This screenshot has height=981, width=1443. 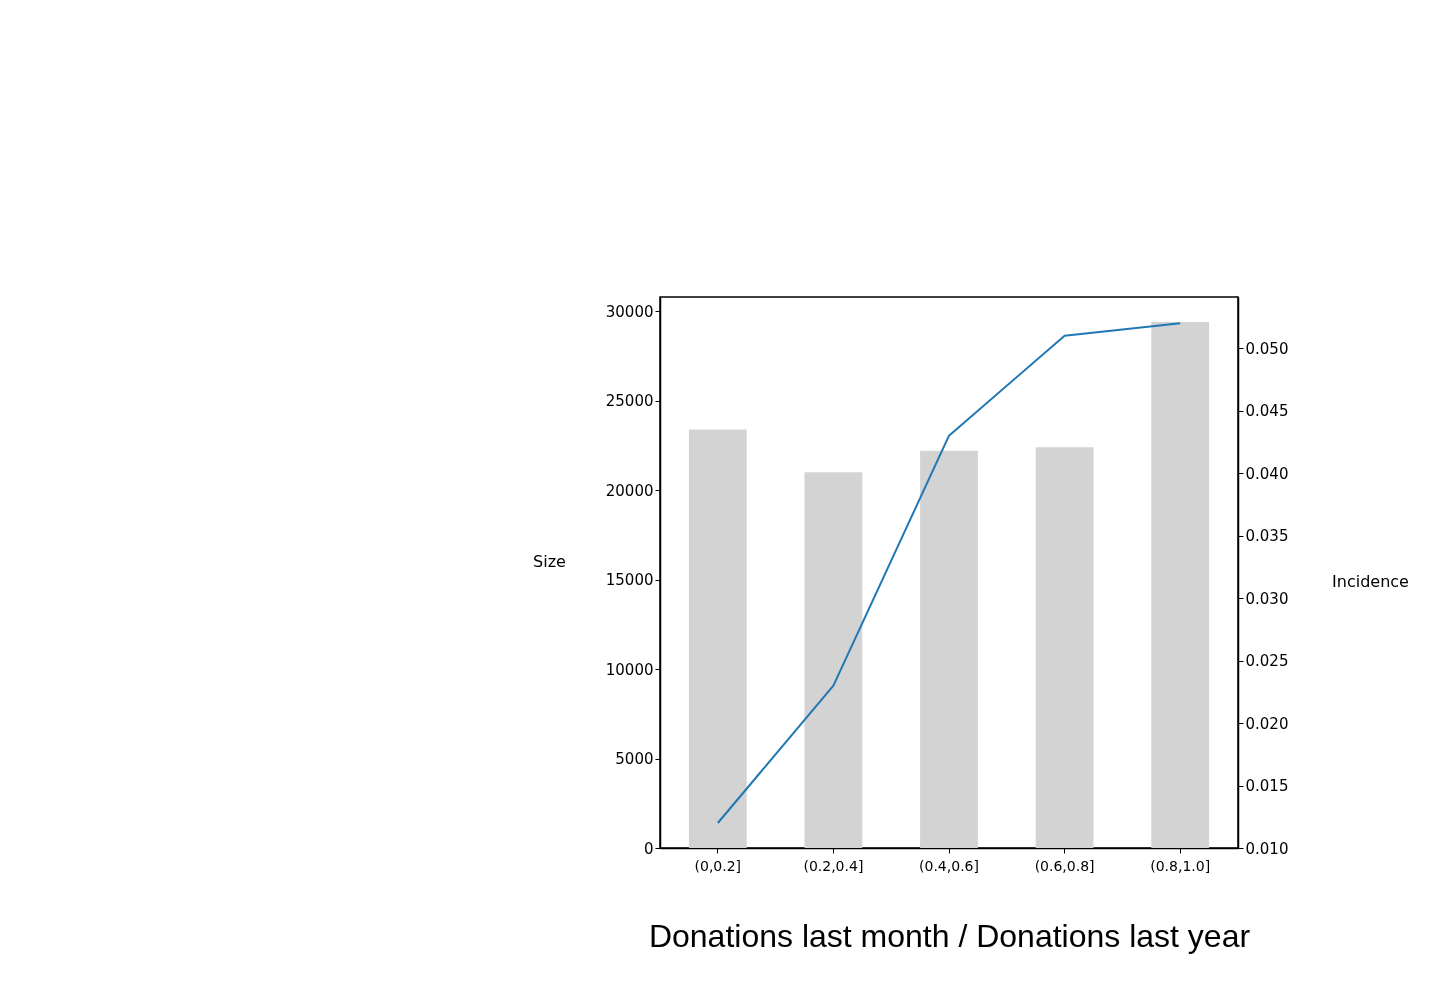 What do you see at coordinates (629, 580) in the screenshot?
I see `y-tick-label: 15000` at bounding box center [629, 580].